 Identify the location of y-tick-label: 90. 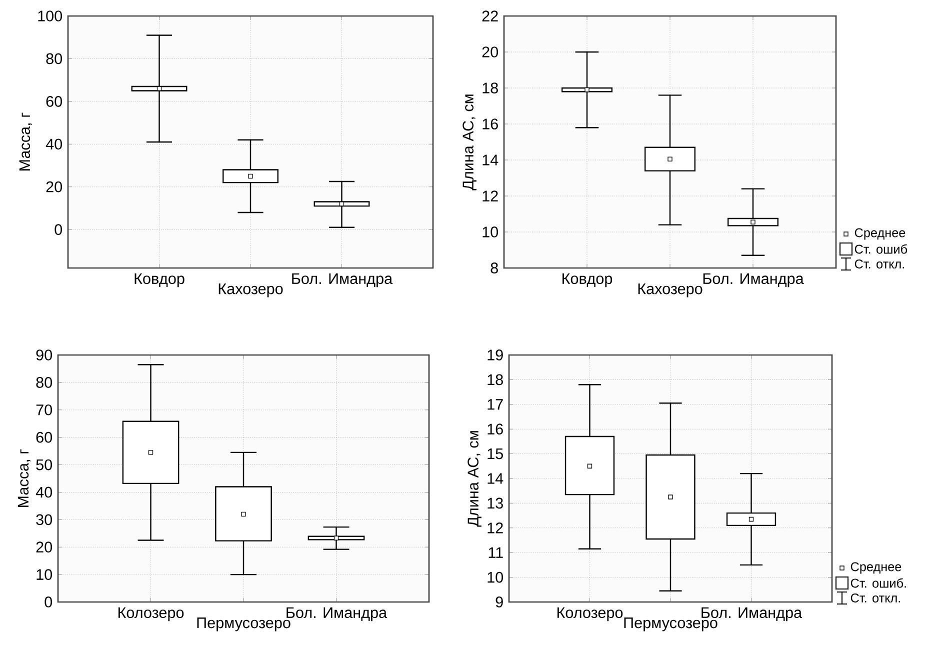
(44, 355).